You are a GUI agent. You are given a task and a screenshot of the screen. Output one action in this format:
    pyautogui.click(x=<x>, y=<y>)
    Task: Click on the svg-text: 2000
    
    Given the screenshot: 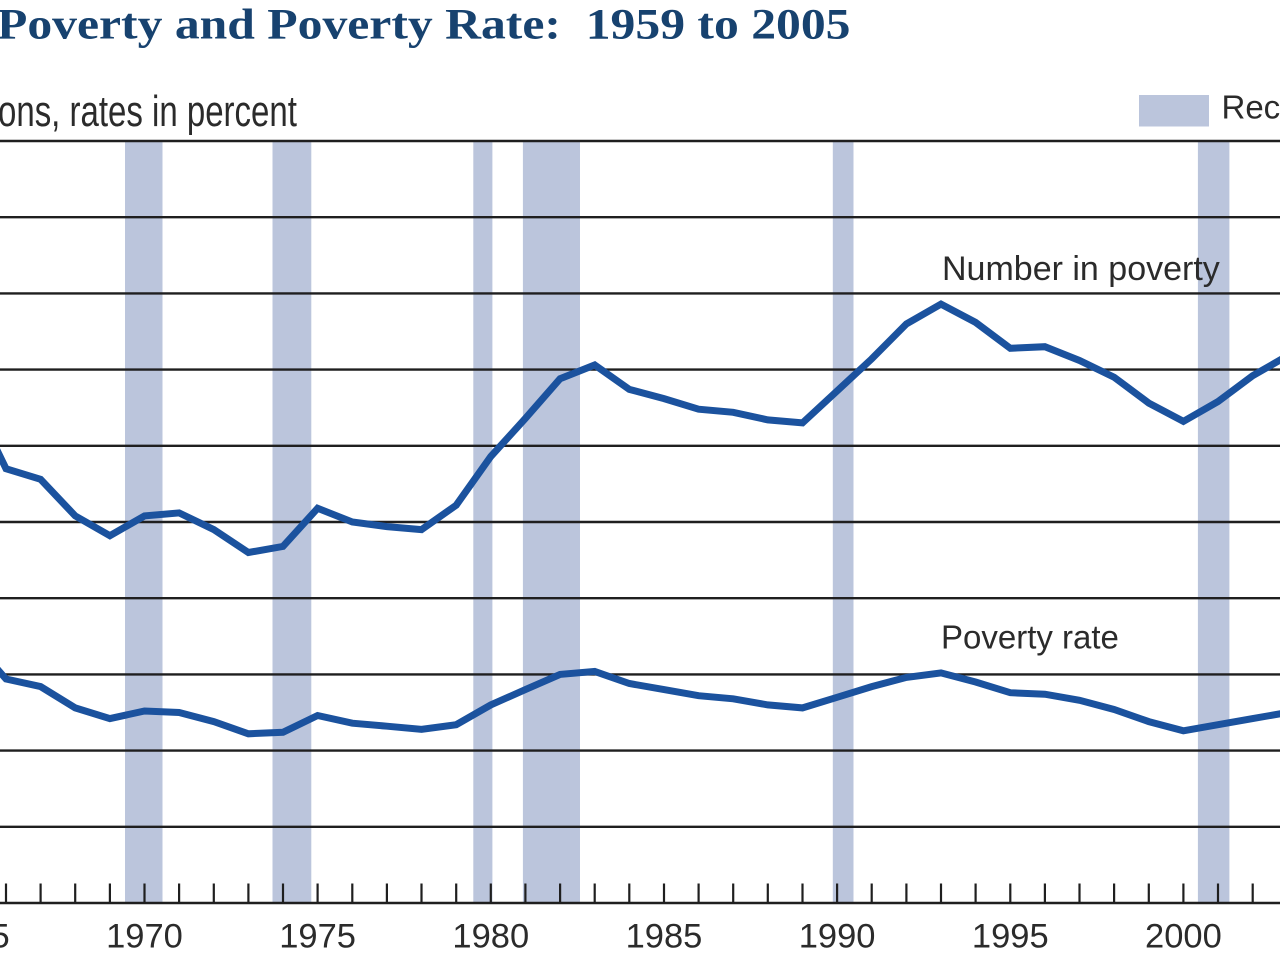 What is the action you would take?
    pyautogui.click(x=1183, y=937)
    